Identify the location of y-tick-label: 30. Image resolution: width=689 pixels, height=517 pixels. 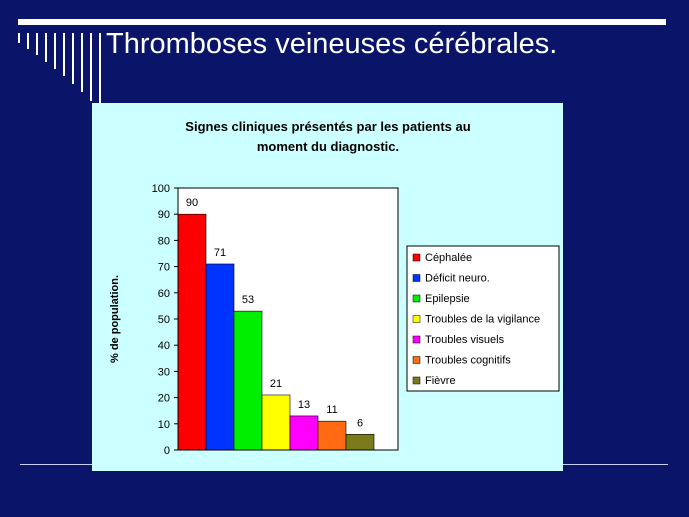
(164, 372).